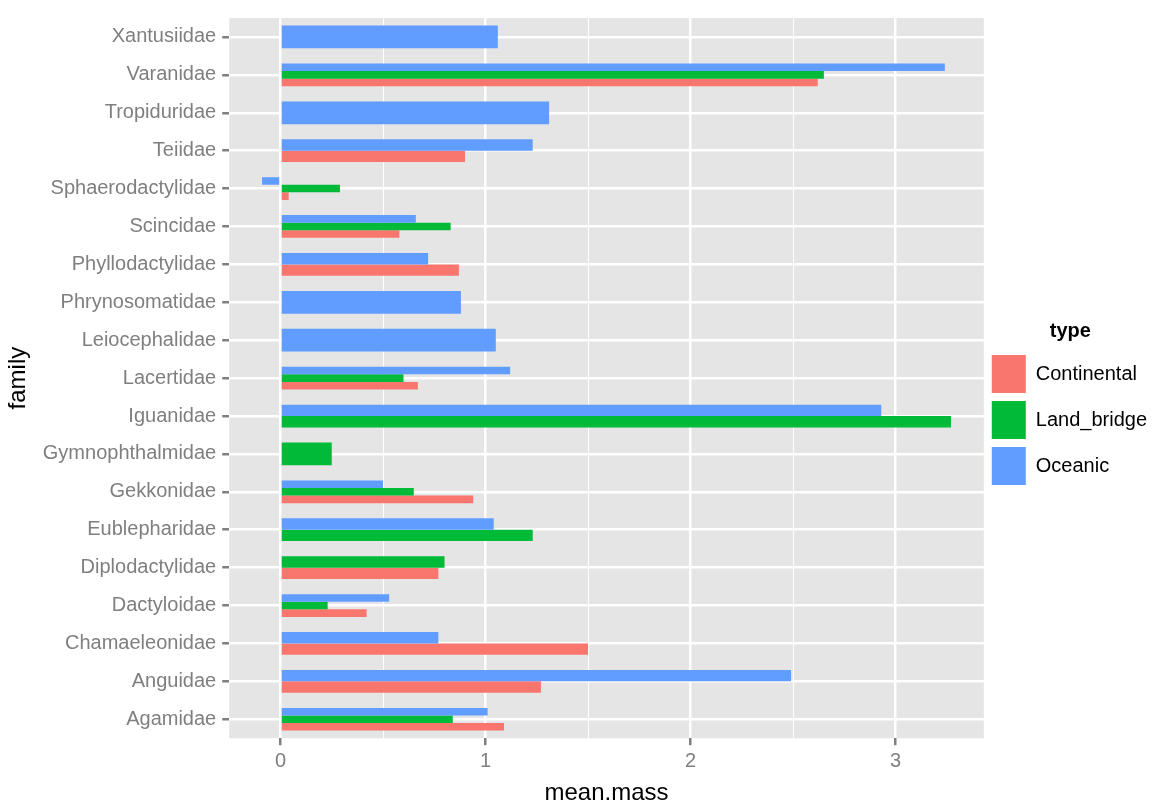 The width and height of the screenshot is (1163, 812). I want to click on y-tick-label: Teiidae, so click(184, 149).